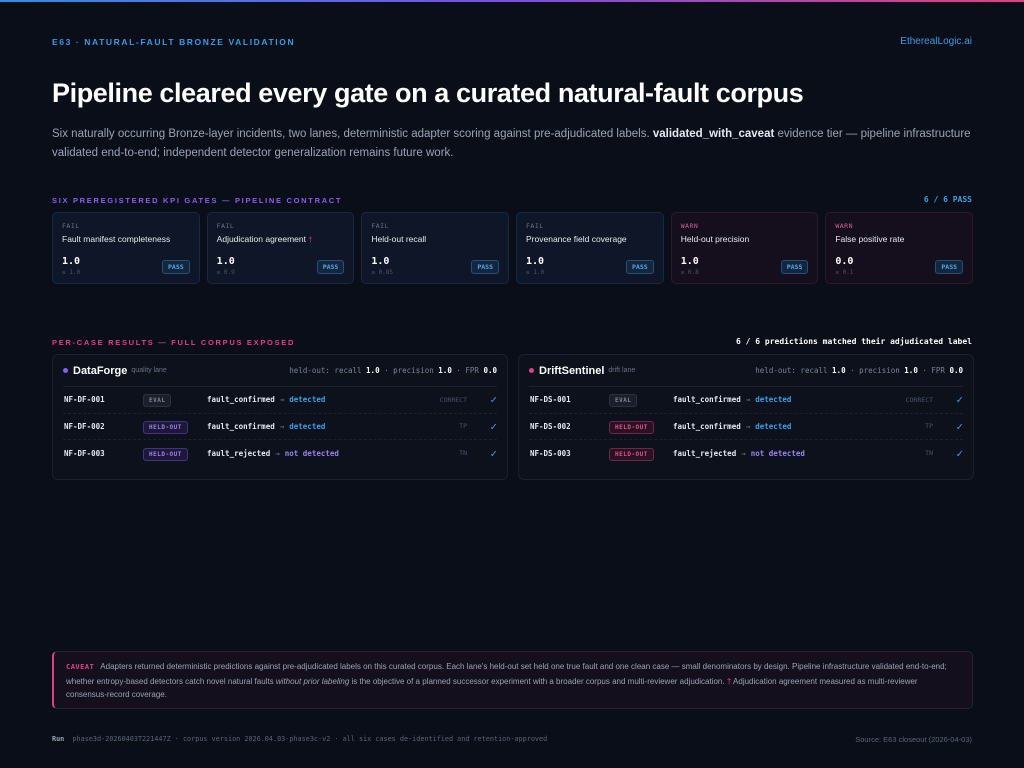 The height and width of the screenshot is (768, 1024). Describe the element at coordinates (707, 426) in the screenshot. I see `adjudicated-label: fault_confirmed` at that location.